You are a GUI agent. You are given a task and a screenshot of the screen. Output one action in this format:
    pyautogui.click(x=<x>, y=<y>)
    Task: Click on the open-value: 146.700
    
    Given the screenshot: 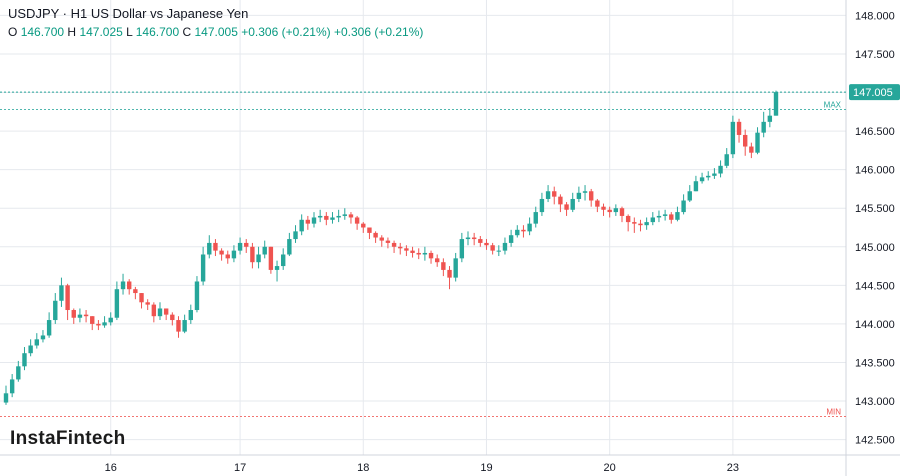 What is the action you would take?
    pyautogui.click(x=42, y=32)
    